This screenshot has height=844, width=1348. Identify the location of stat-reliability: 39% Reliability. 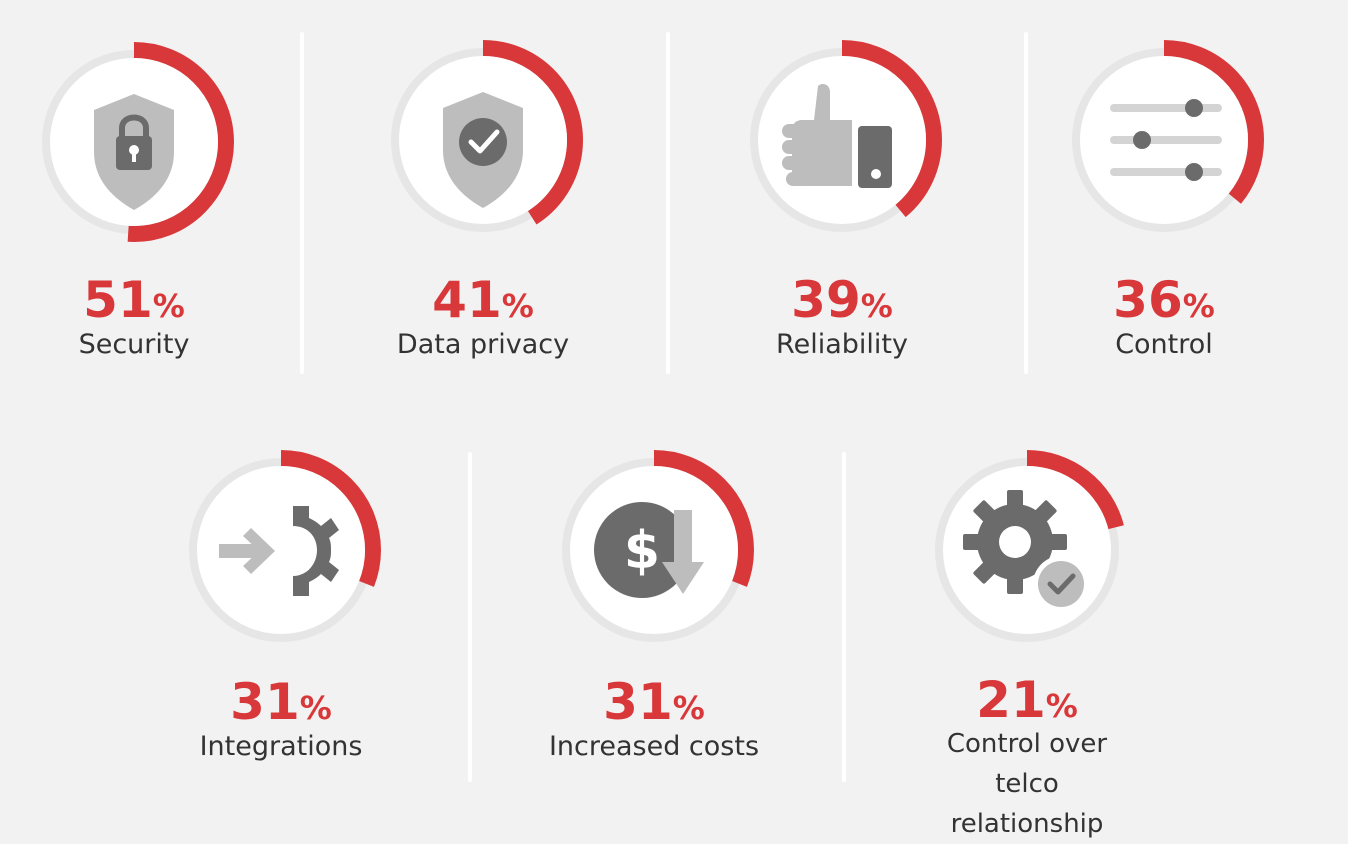
(842, 220).